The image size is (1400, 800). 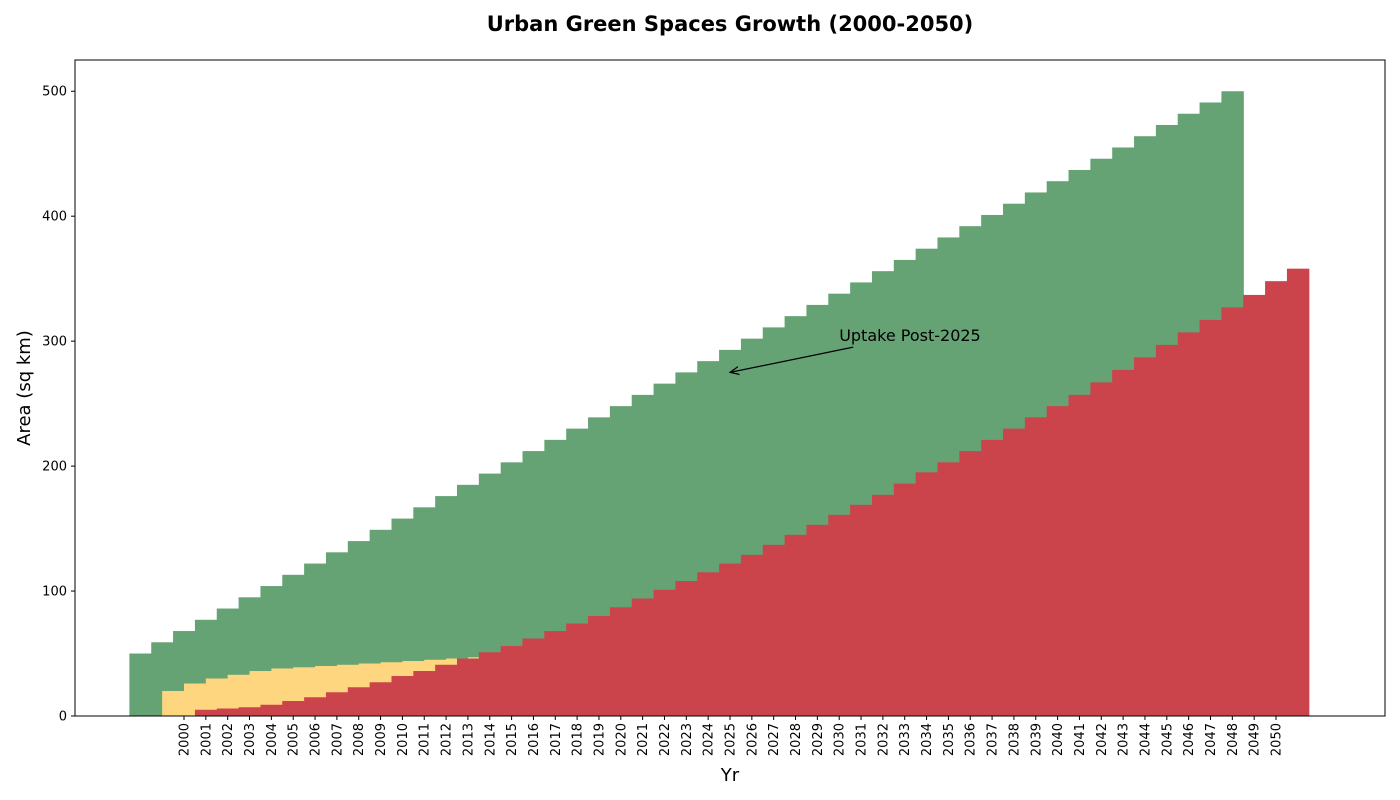 I want to click on x-tick-label: 2001, so click(x=206, y=739).